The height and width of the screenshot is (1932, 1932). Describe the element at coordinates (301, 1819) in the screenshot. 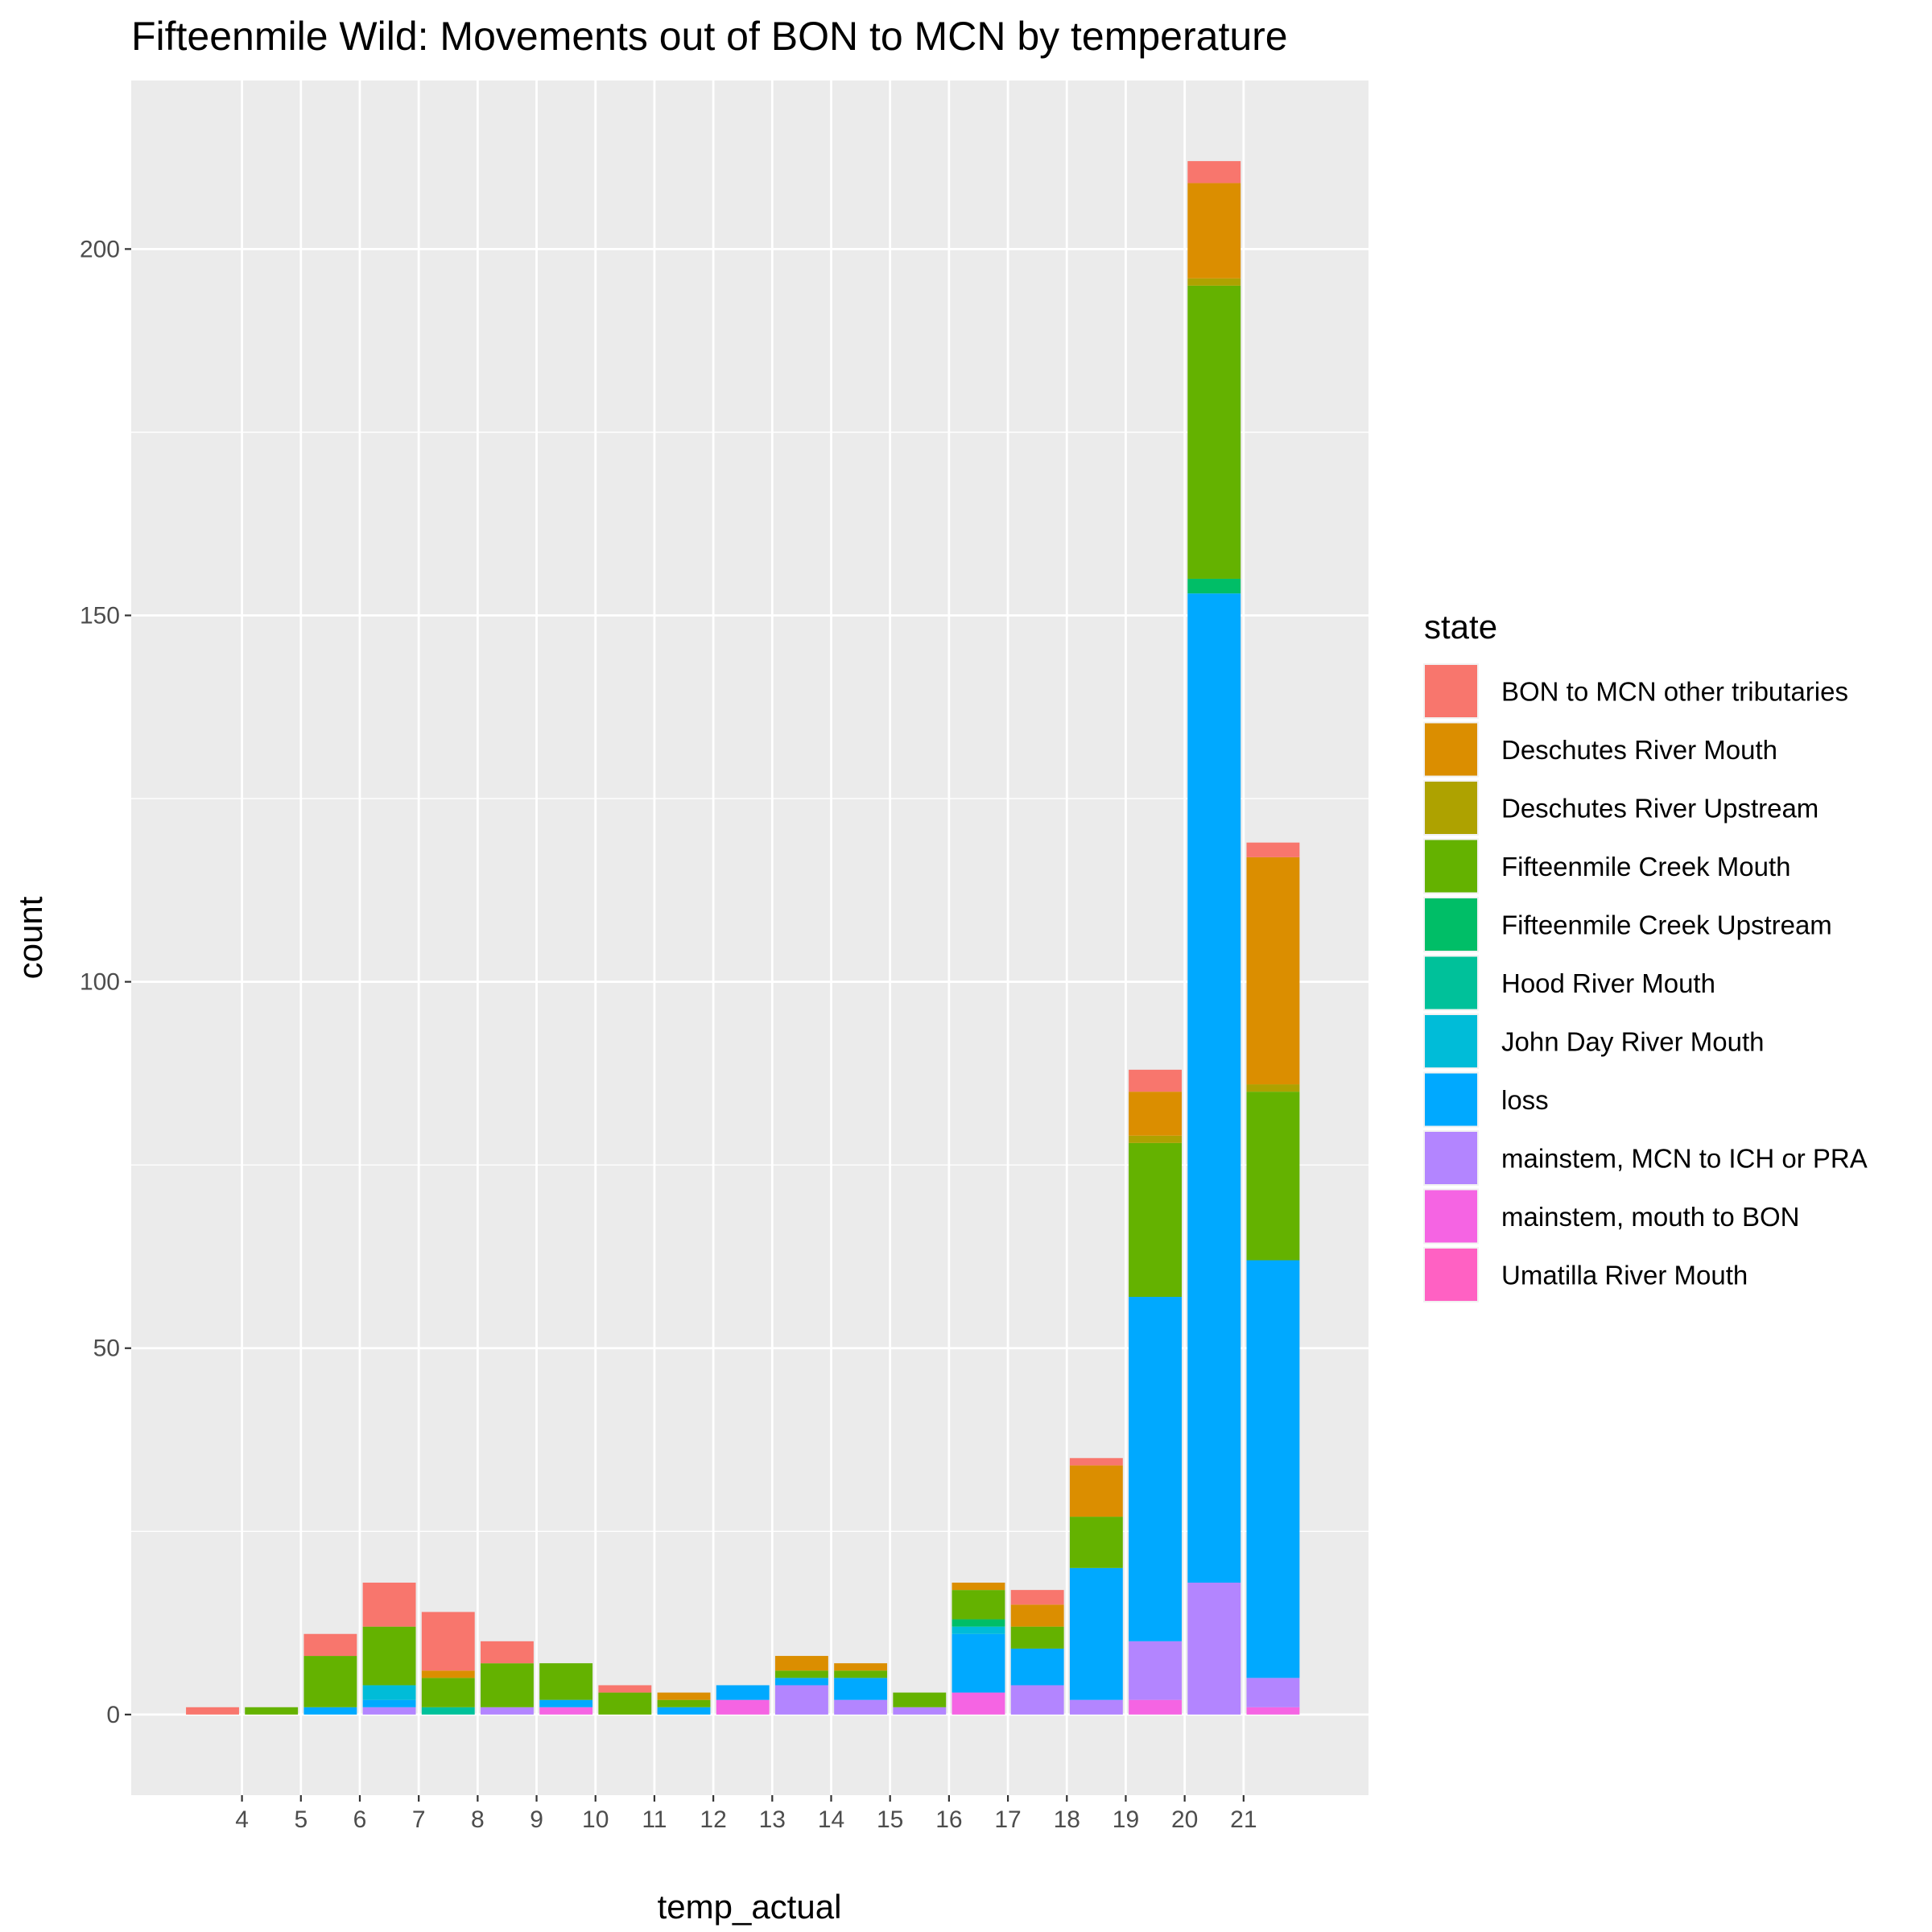

I see `x-tick-label: 5` at that location.